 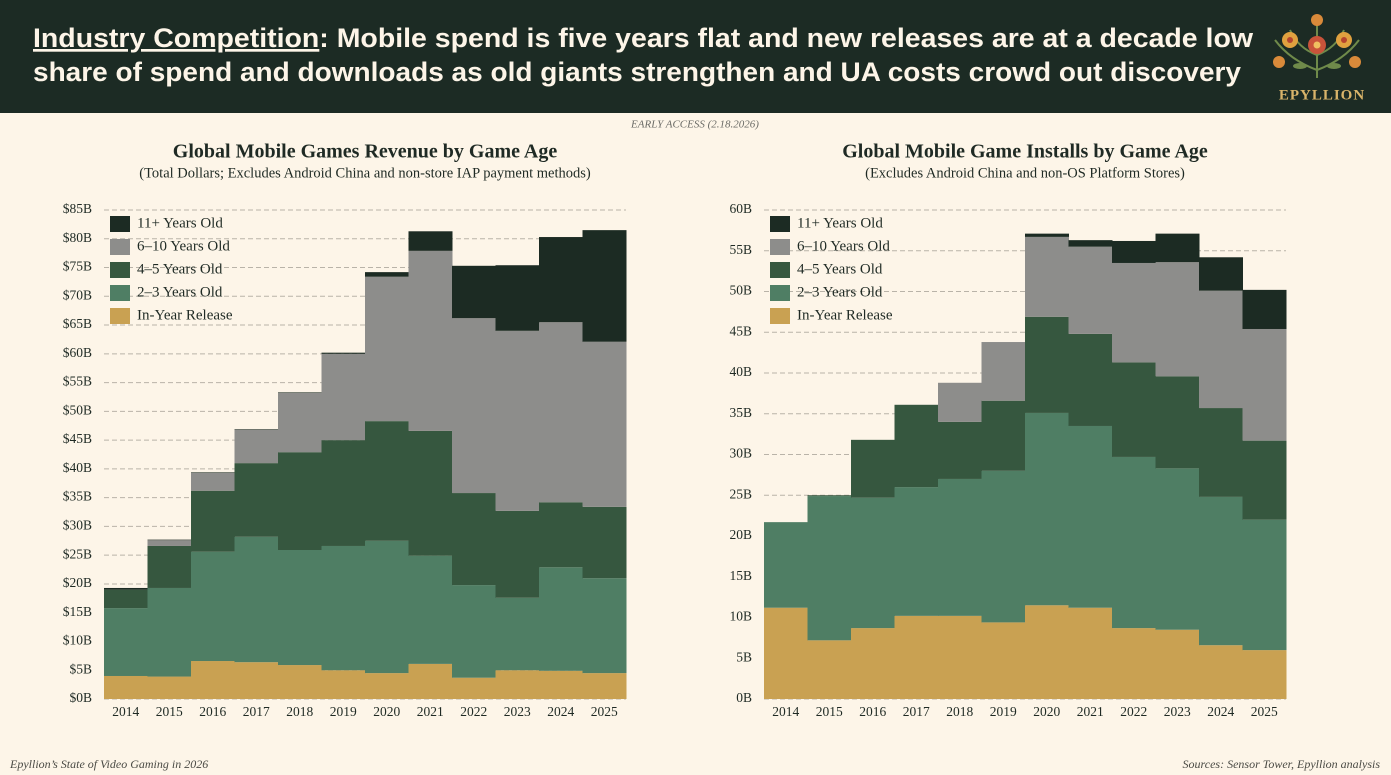 I want to click on y-tick-label: 50B, so click(x=740, y=290).